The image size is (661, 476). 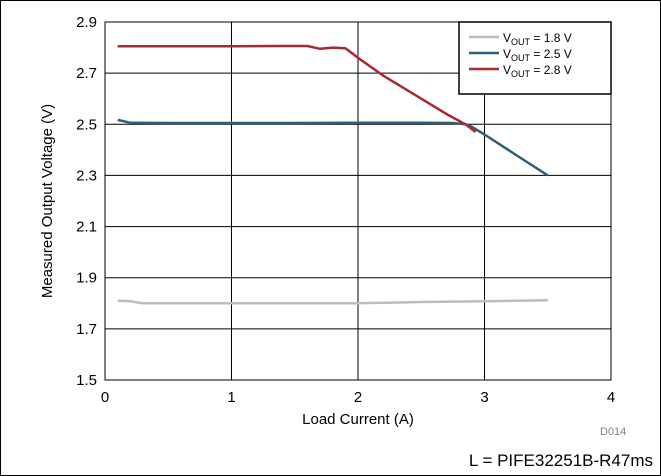 What do you see at coordinates (613, 432) in the screenshot?
I see `figure-id: D014` at bounding box center [613, 432].